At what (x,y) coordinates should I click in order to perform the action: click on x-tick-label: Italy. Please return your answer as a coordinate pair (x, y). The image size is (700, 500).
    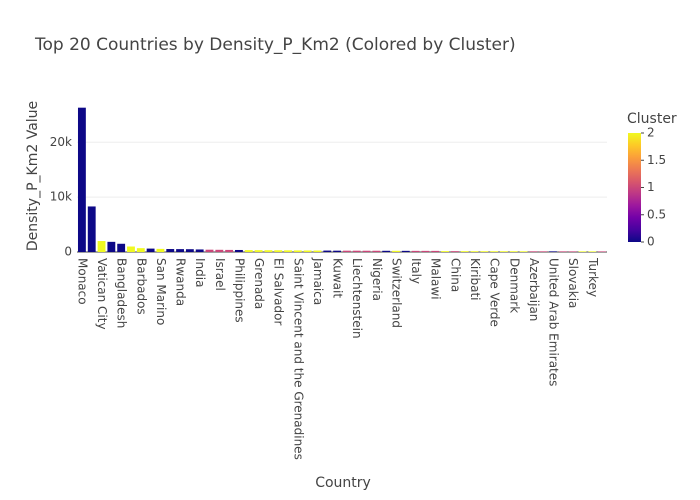
    Looking at the image, I should click on (416, 271).